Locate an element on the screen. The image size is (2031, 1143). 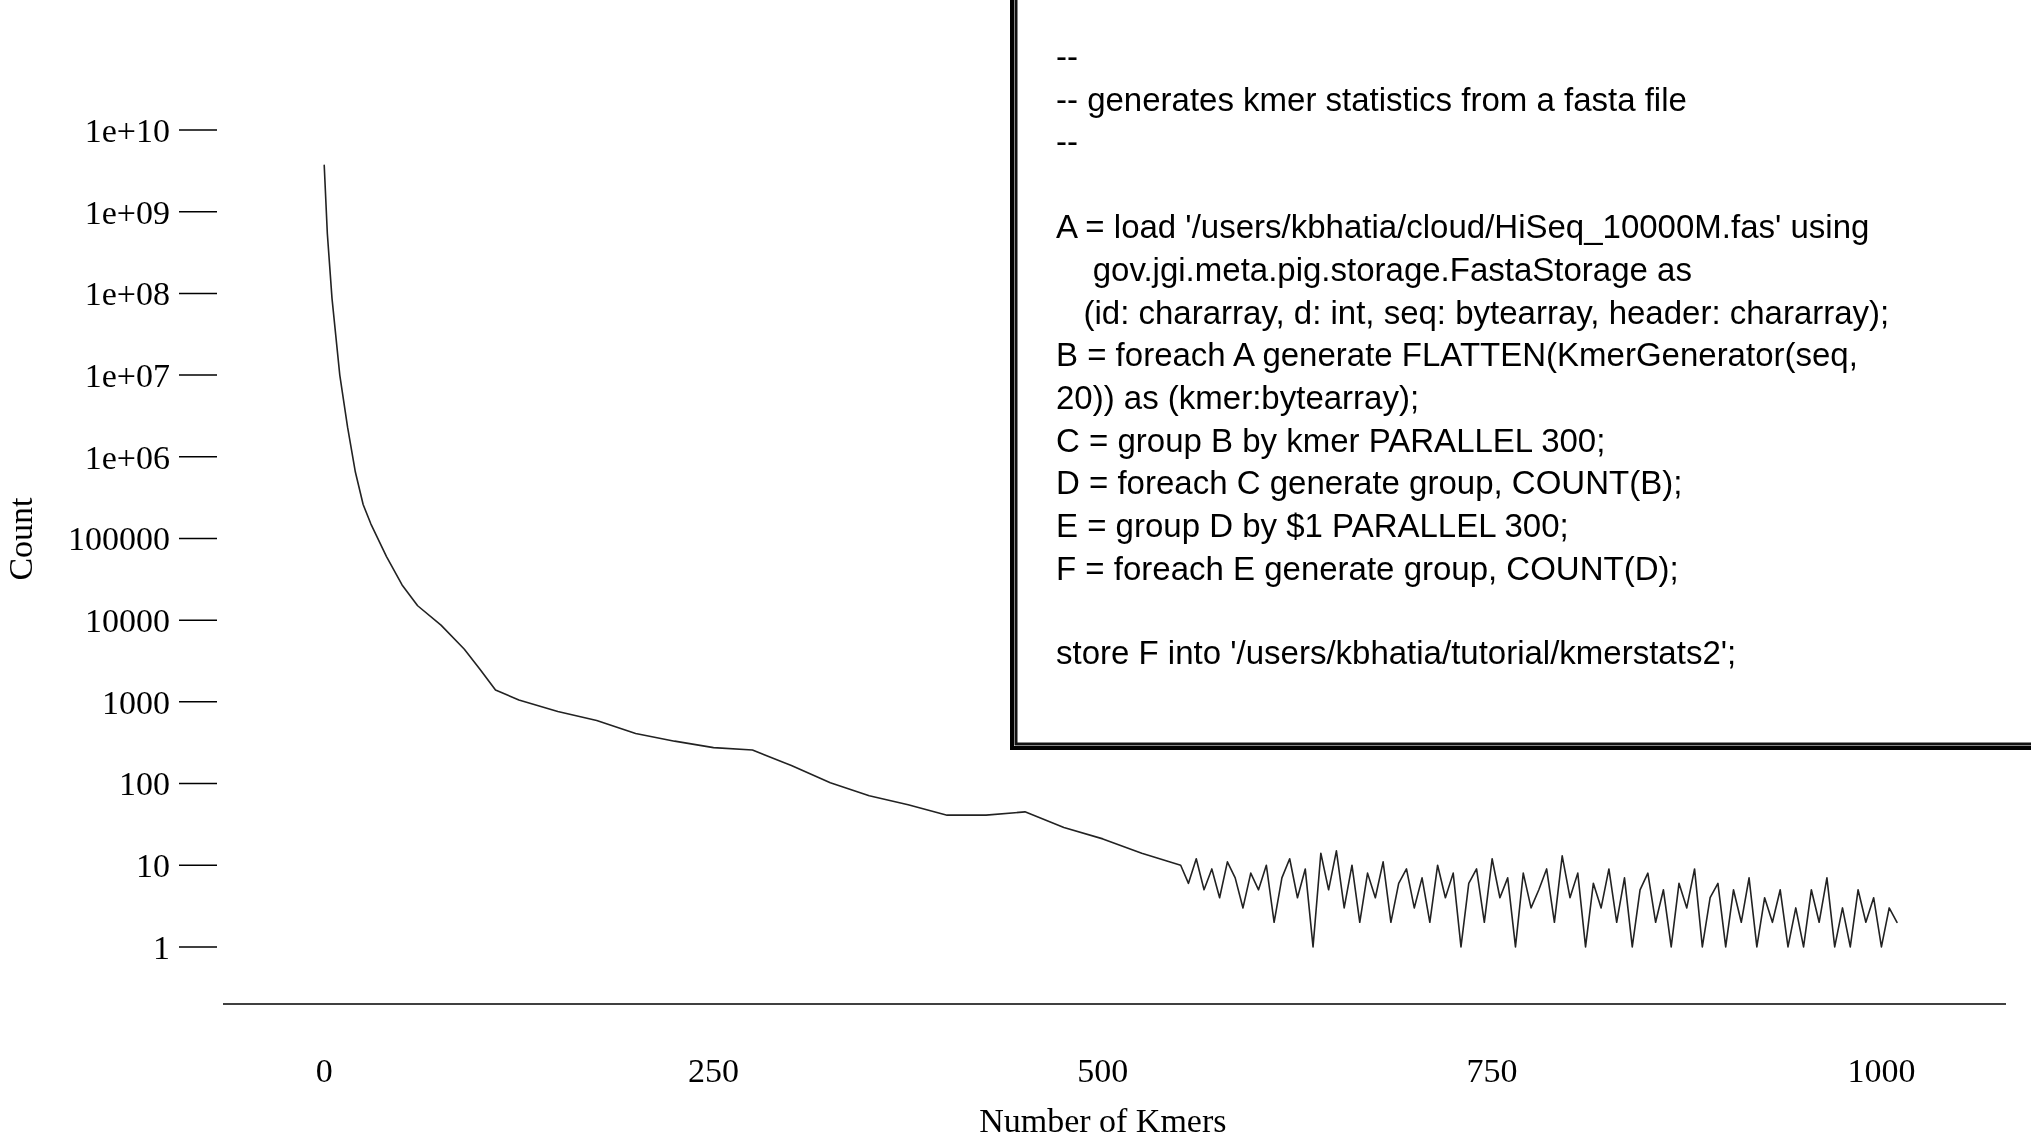
annotation: D = foreach C generate group, COUNT(B); is located at coordinates (1369, 483).